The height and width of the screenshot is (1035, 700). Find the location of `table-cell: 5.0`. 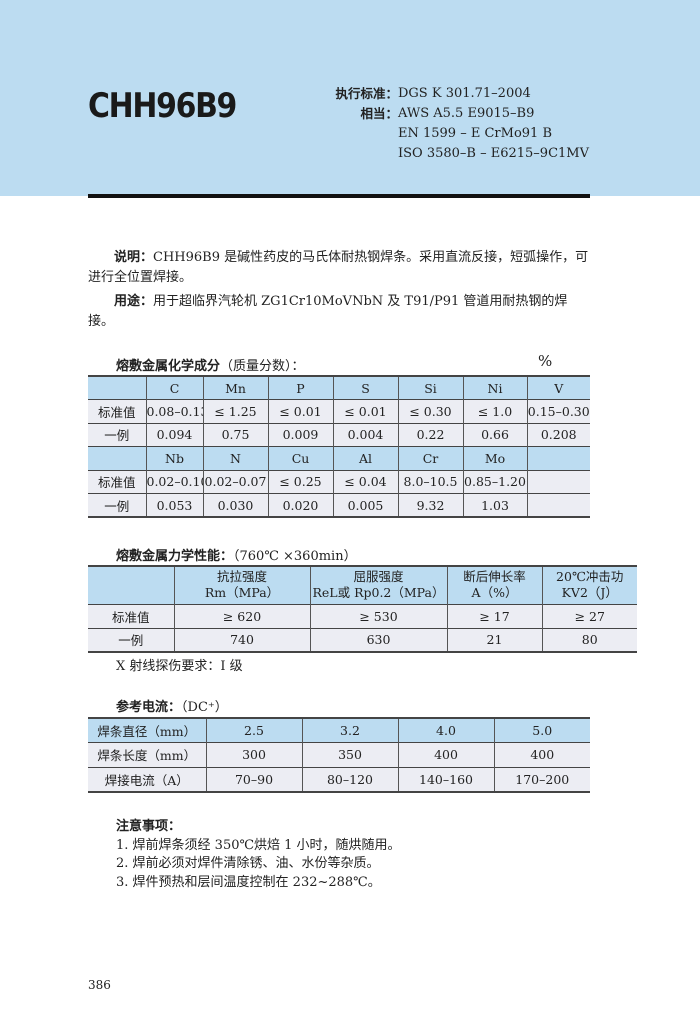

table-cell: 5.0 is located at coordinates (541, 730).